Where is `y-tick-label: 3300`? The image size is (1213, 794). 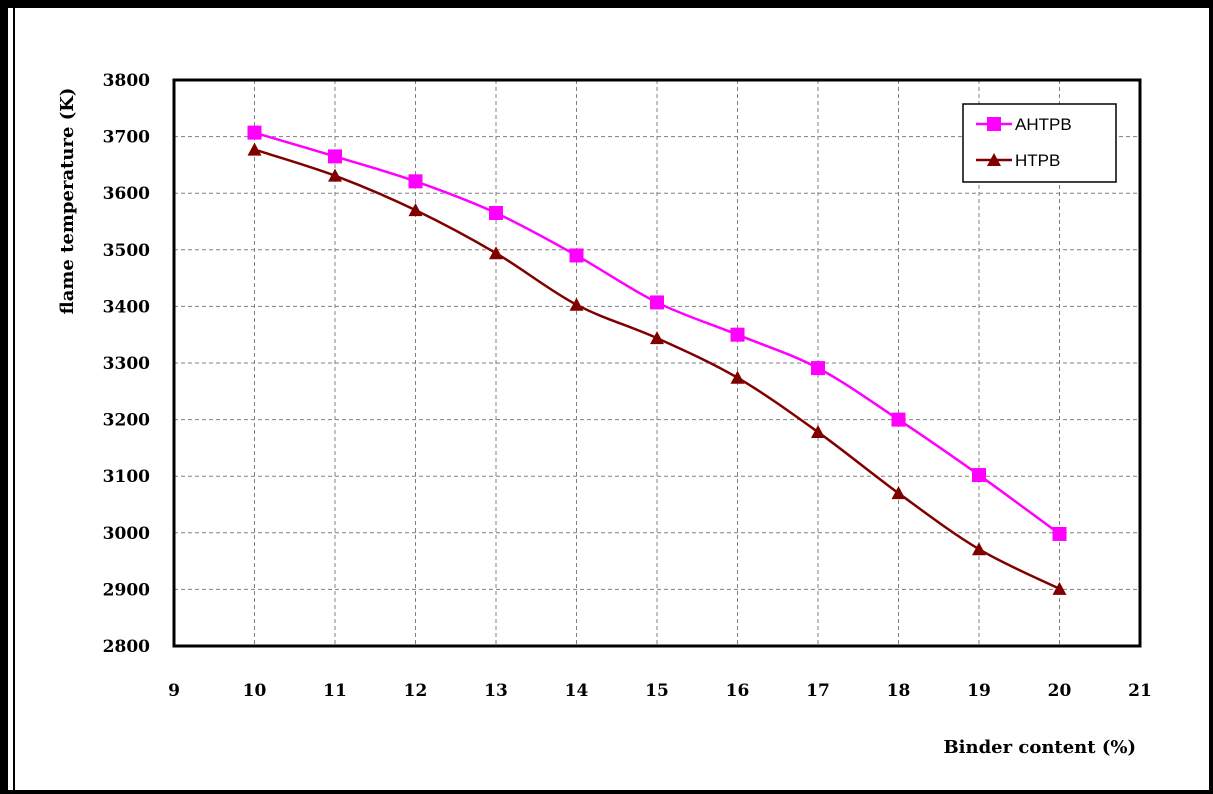
y-tick-label: 3300 is located at coordinates (126, 364).